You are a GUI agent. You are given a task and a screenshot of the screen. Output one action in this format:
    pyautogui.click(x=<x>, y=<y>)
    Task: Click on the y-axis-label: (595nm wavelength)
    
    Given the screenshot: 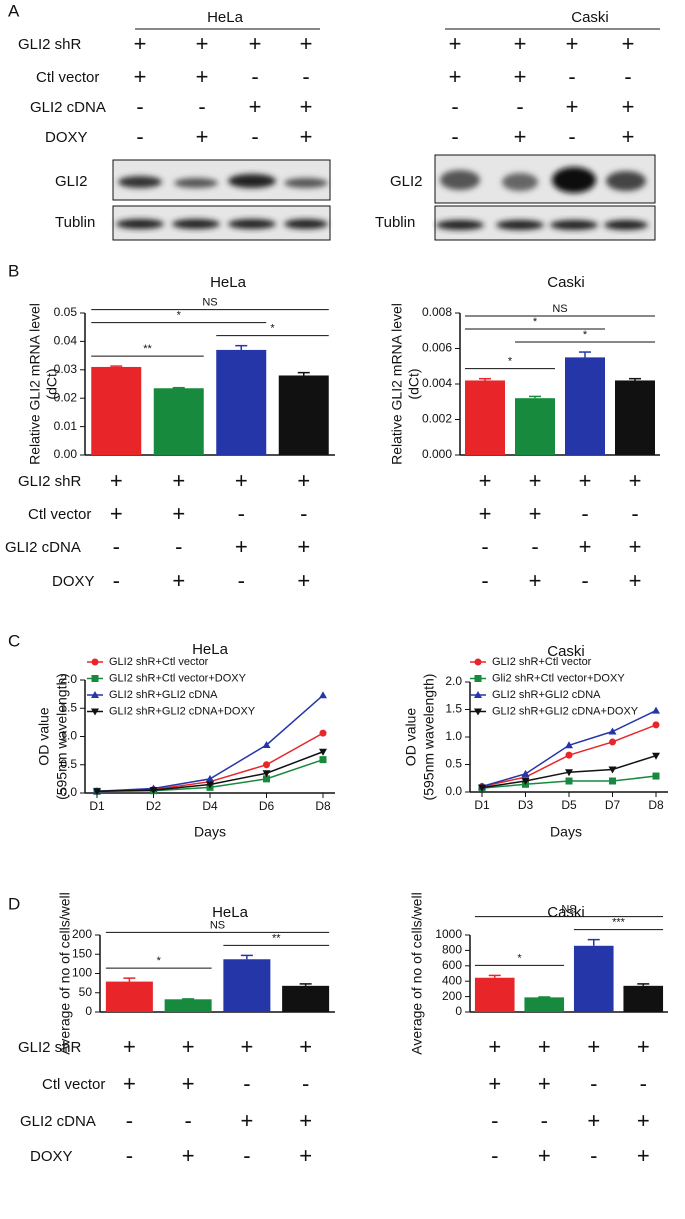 What is the action you would take?
    pyautogui.click(x=429, y=737)
    